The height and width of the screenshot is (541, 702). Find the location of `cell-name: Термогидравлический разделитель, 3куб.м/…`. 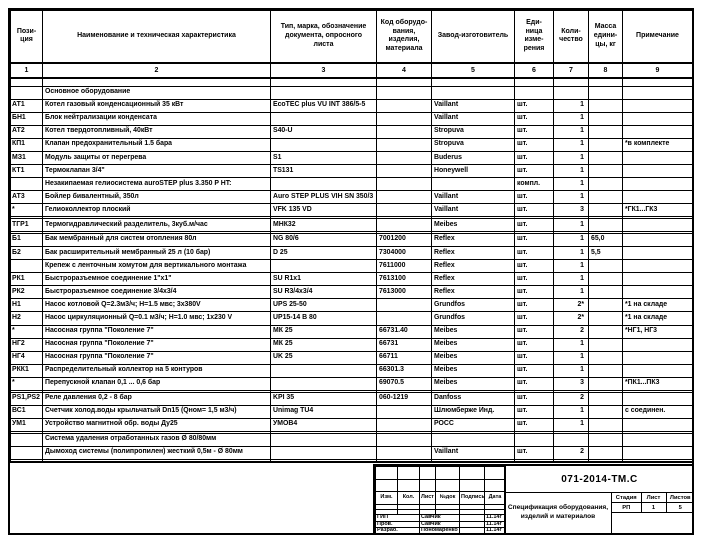

cell-name: Термогидравлический разделитель, 3куб.м/… is located at coordinates (156, 225).